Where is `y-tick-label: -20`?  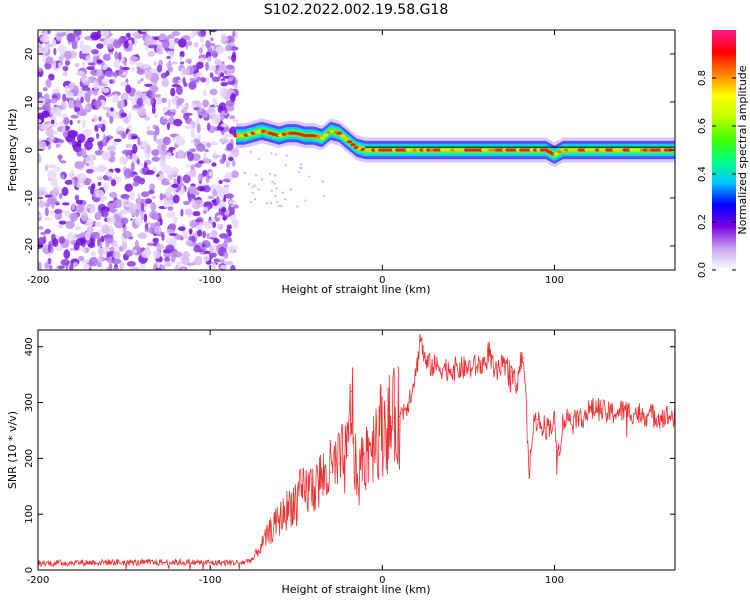
y-tick-label: -20 is located at coordinates (29, 246).